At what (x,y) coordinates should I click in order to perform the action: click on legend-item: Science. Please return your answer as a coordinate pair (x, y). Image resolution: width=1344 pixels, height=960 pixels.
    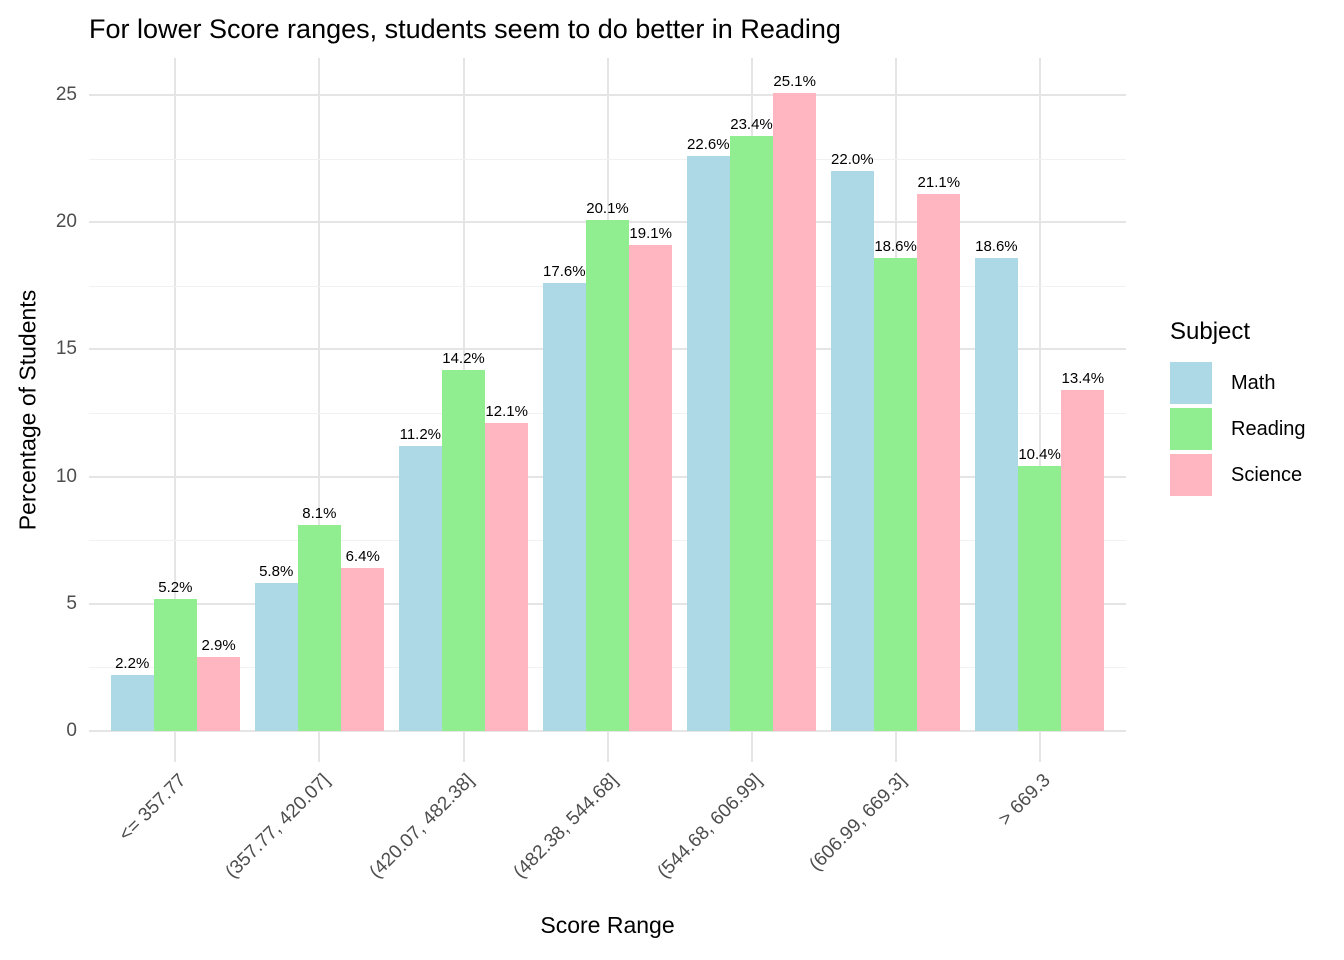
    Looking at the image, I should click on (1238, 475).